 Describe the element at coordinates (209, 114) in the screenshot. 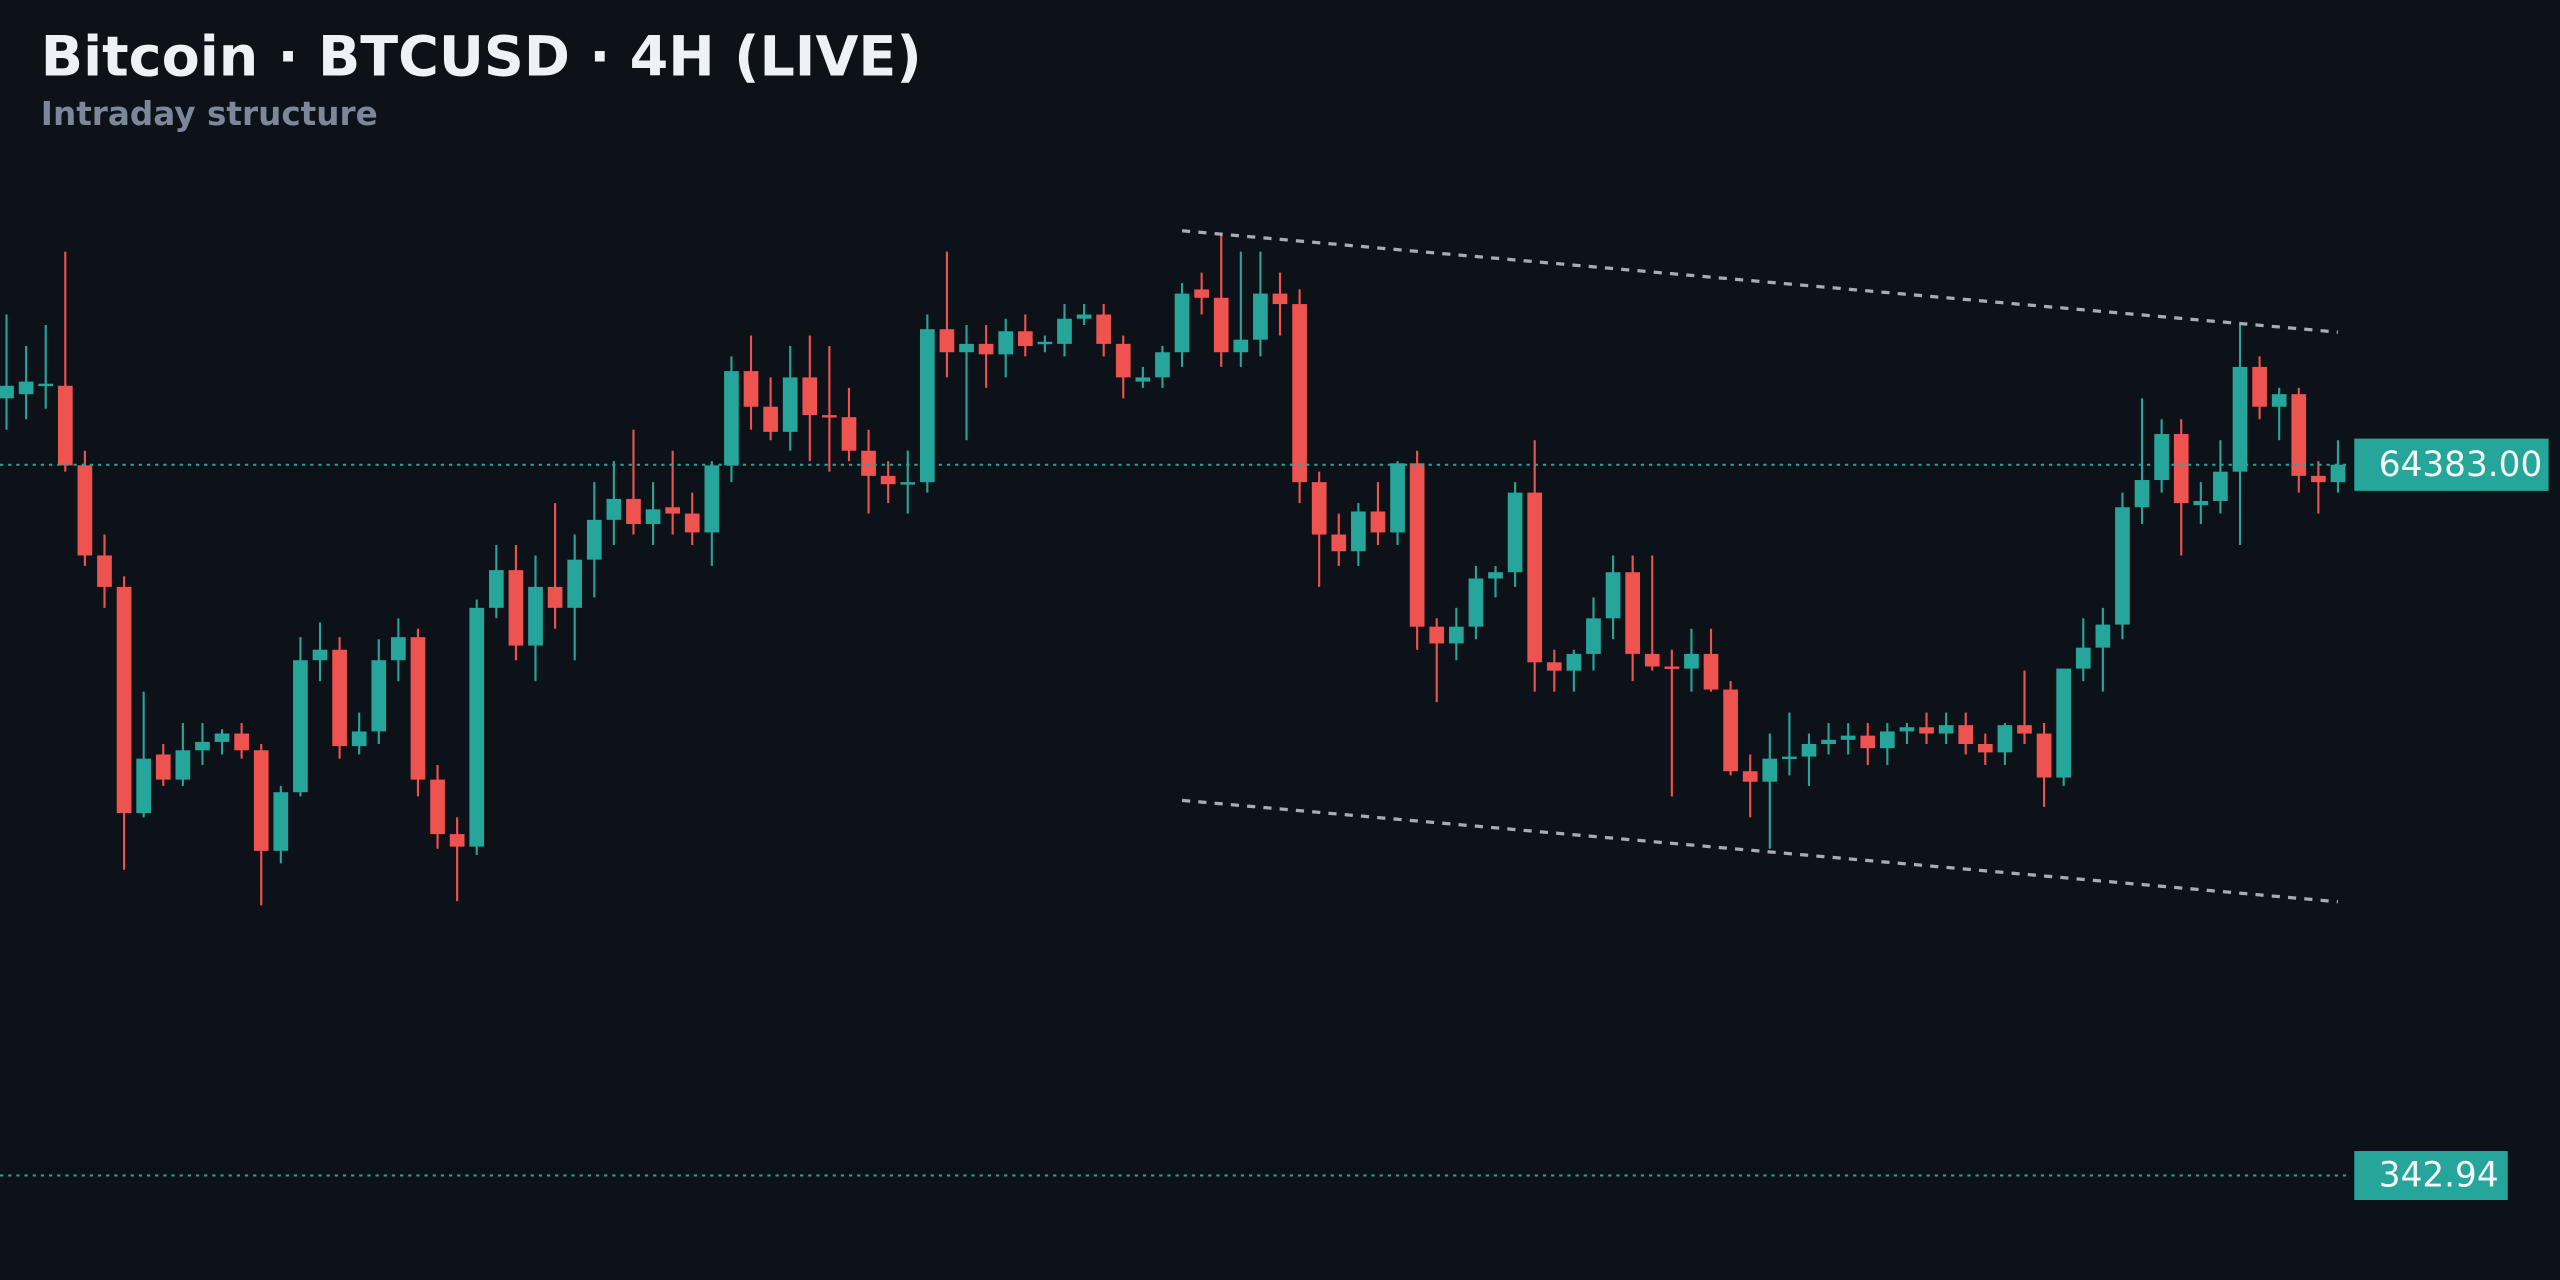

I see `chart-subtitle: Intraday structure` at that location.